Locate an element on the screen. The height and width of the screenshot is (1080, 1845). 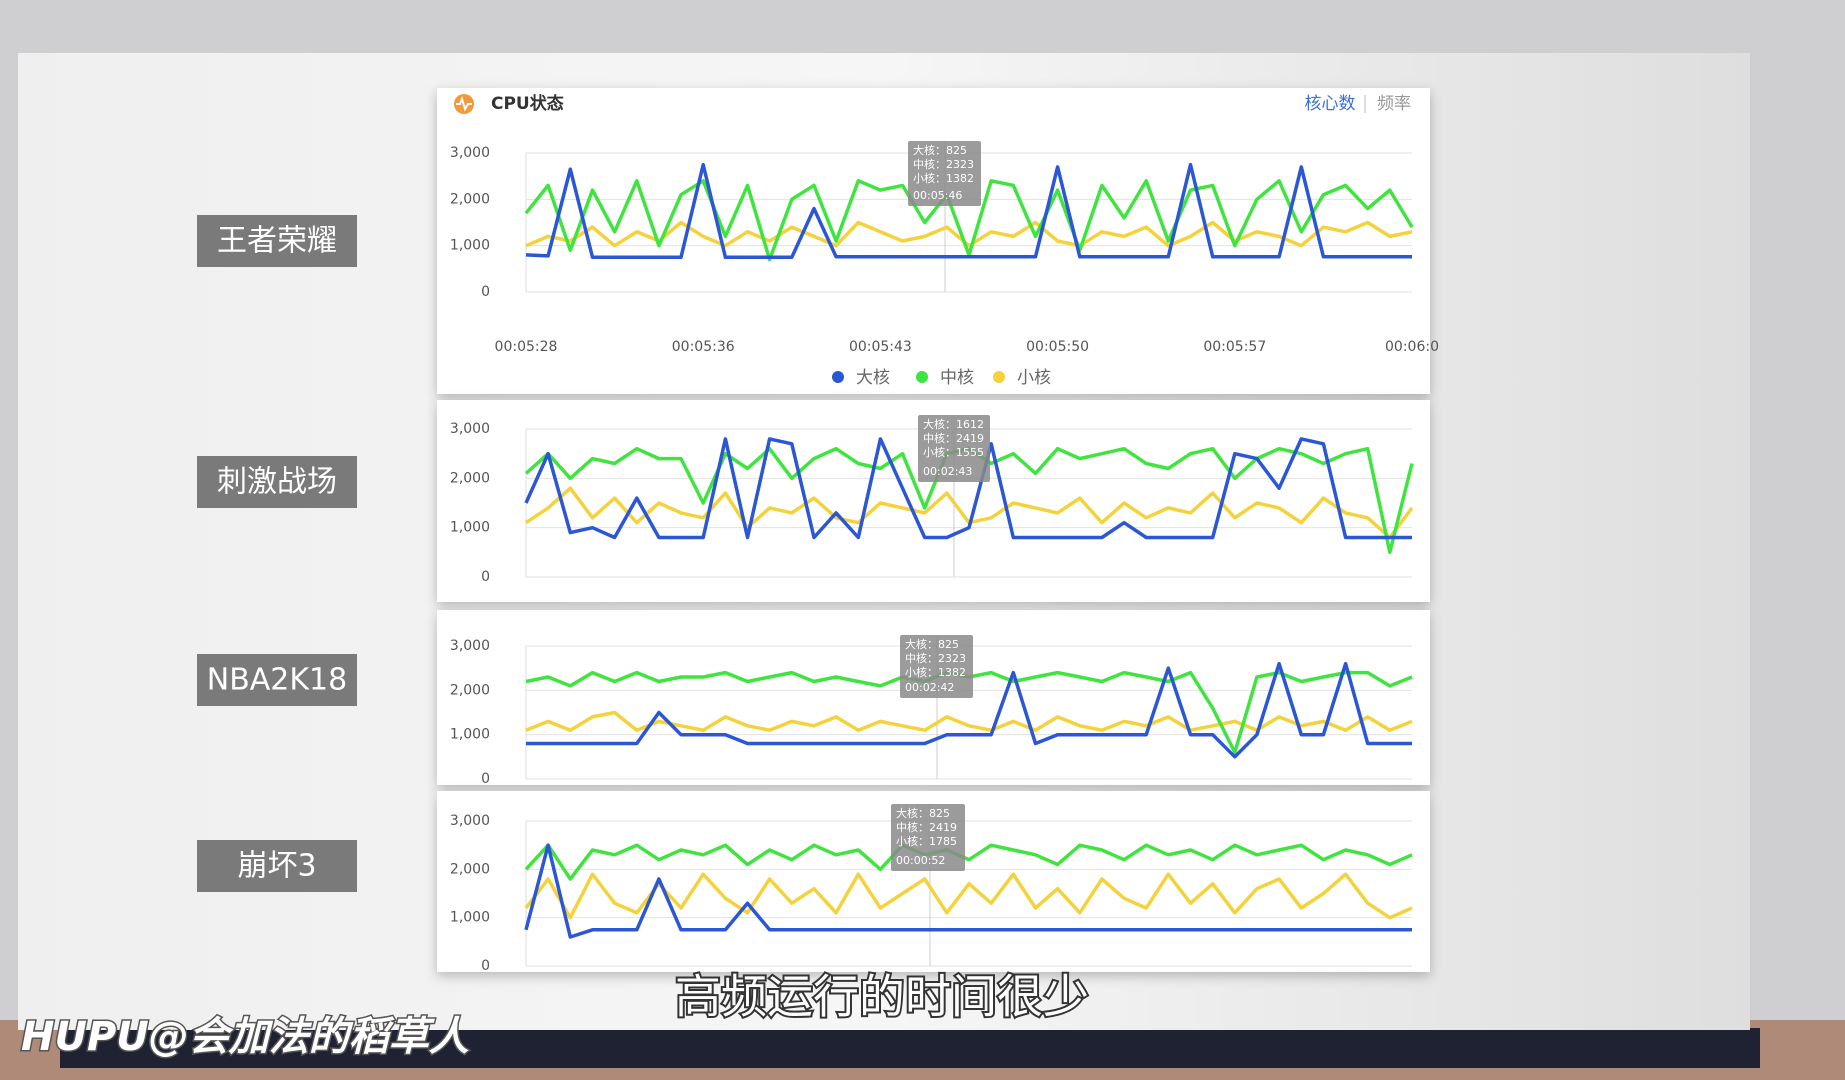
game-label: 刺激战场 is located at coordinates (277, 482).